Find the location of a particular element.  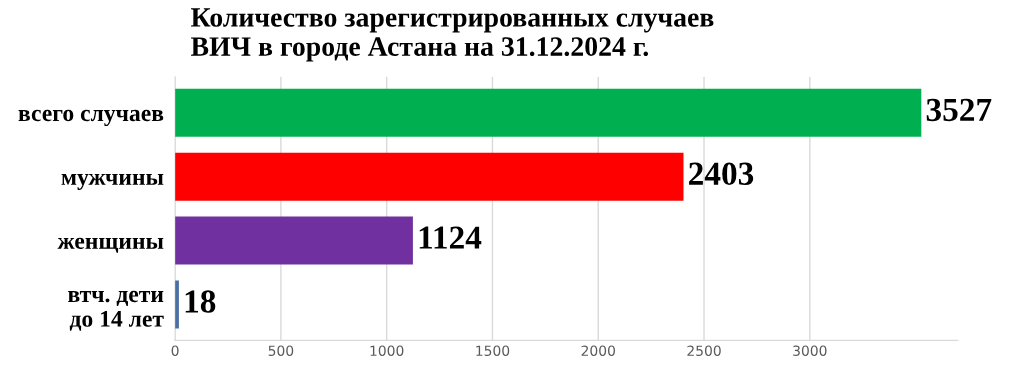

chart-title: Количество зарегистрированных случаев ВИЧ в городе Астана на 31.12.2024 г. is located at coordinates (452, 35).